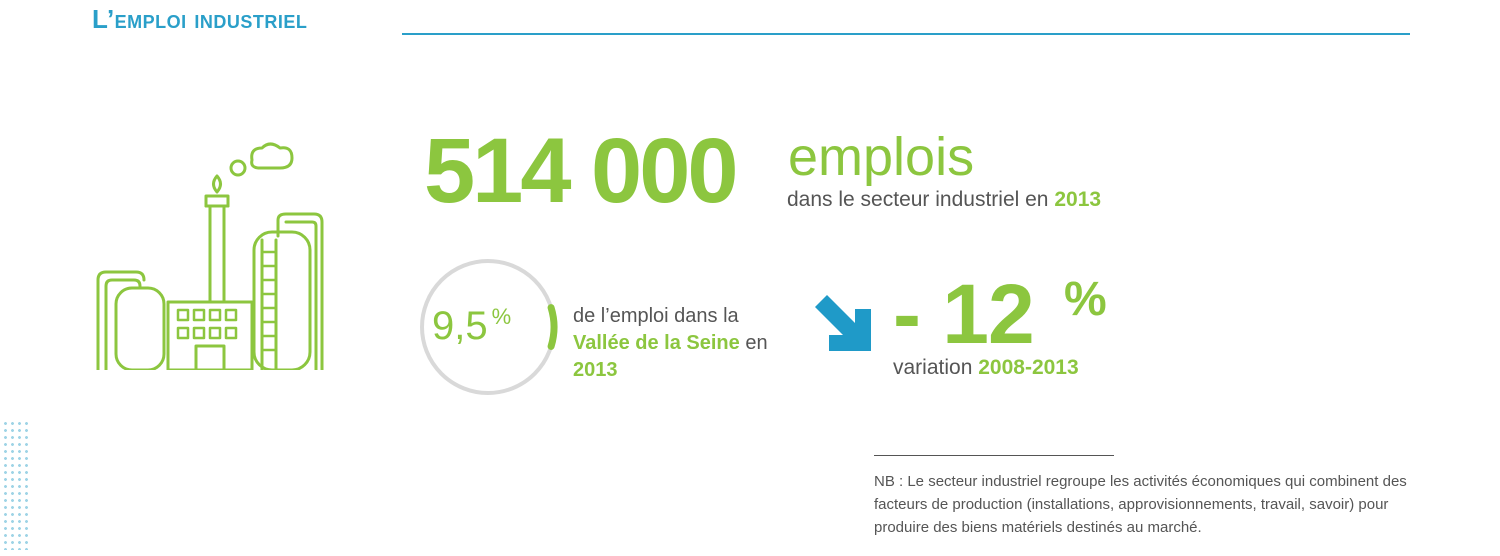 This screenshot has width=1500, height=556. Describe the element at coordinates (581, 171) in the screenshot. I see `headline-value: 514 000` at that location.